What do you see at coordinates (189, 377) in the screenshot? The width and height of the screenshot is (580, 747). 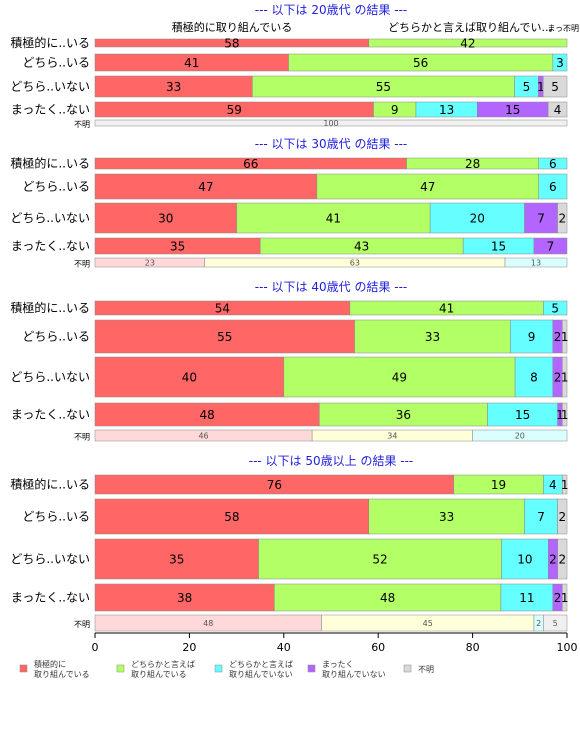 I see `bar-value-label: 40` at bounding box center [189, 377].